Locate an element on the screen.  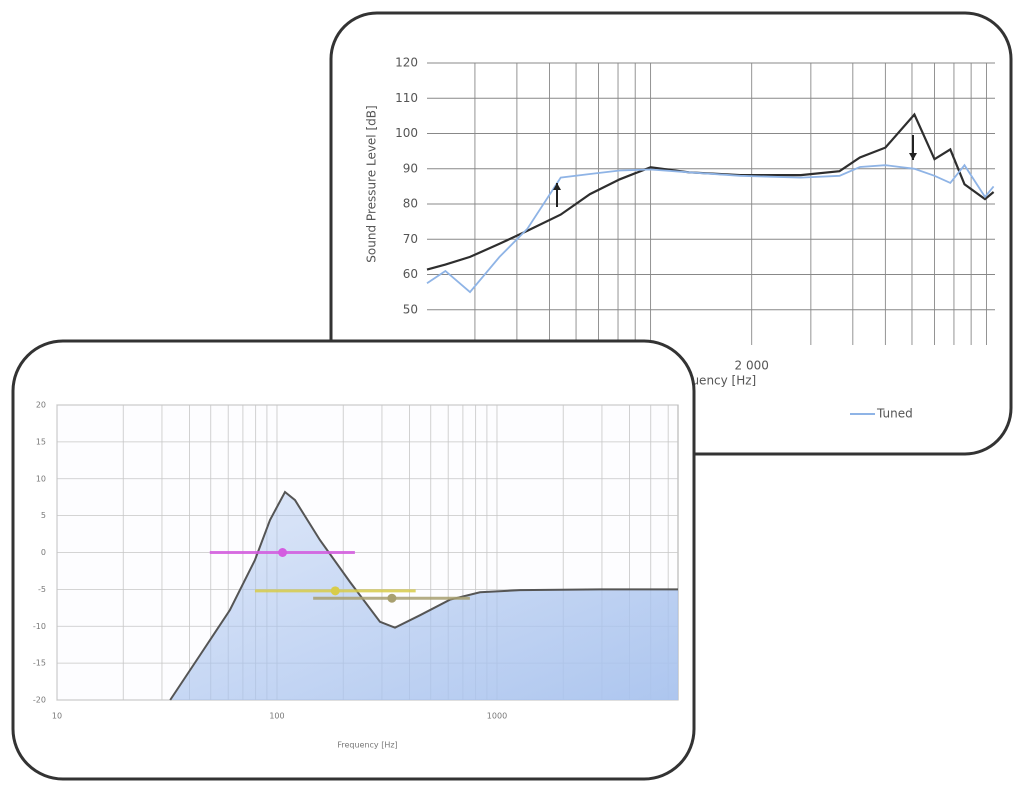
y-tick-label: 70 is located at coordinates (410, 239).